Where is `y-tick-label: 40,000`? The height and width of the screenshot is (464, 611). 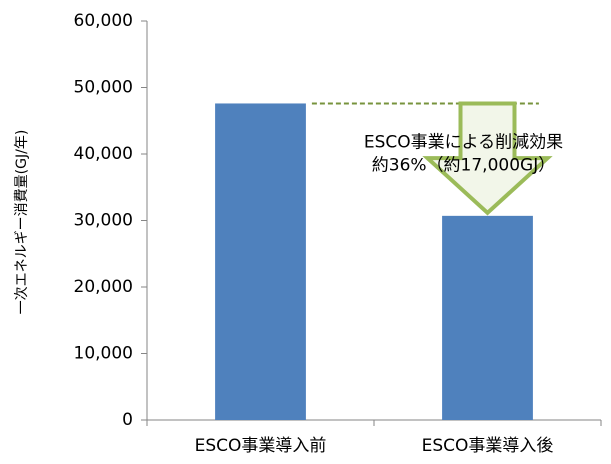
y-tick-label: 40,000 is located at coordinates (103, 154).